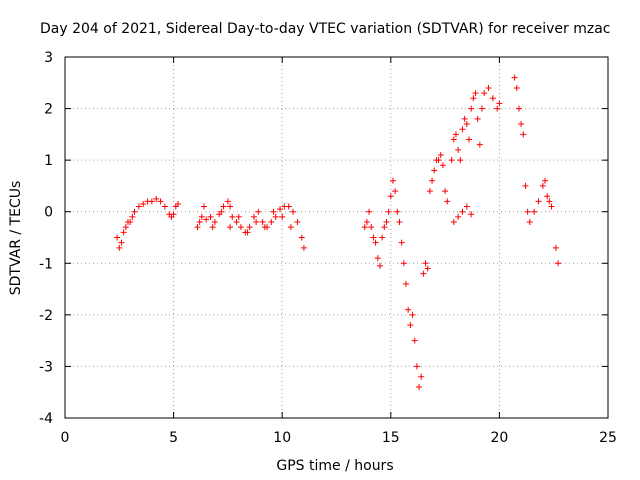 Image resolution: width=640 pixels, height=480 pixels. Describe the element at coordinates (46, 367) in the screenshot. I see `y-tick-label: -3` at that location.